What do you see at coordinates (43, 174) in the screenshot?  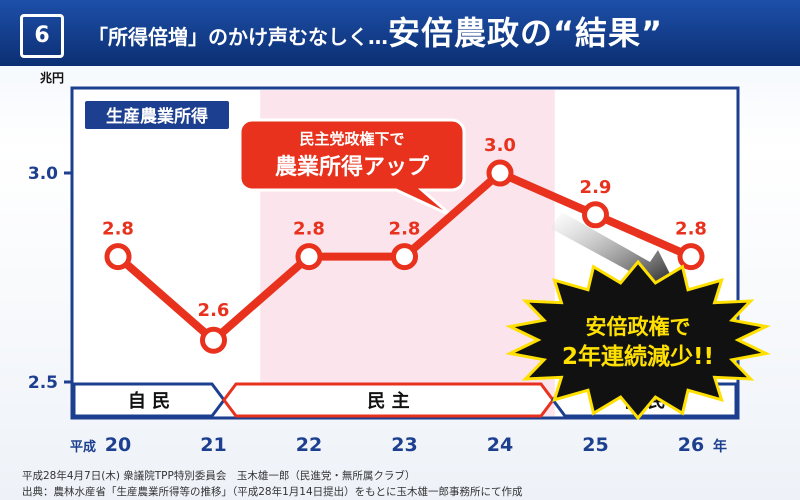 I see `y-tick-label: 3.0` at bounding box center [43, 174].